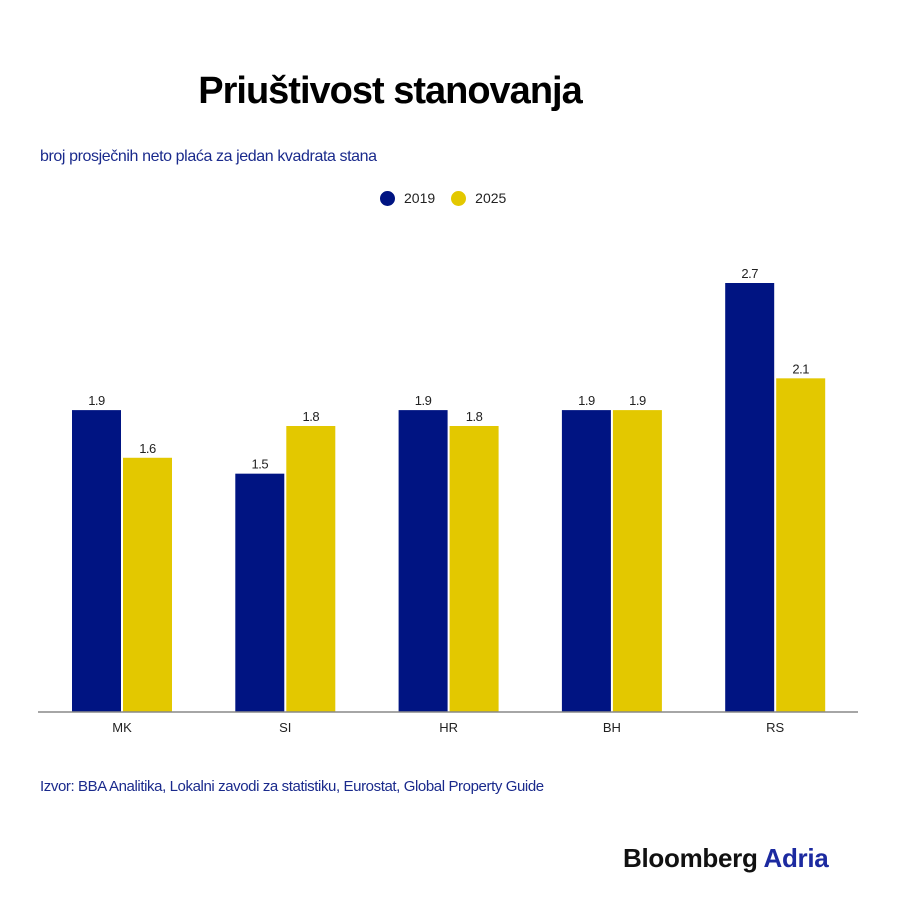 The image size is (900, 900). Describe the element at coordinates (586, 400) in the screenshot. I see `value-label-bh-2019: 1.9` at that location.